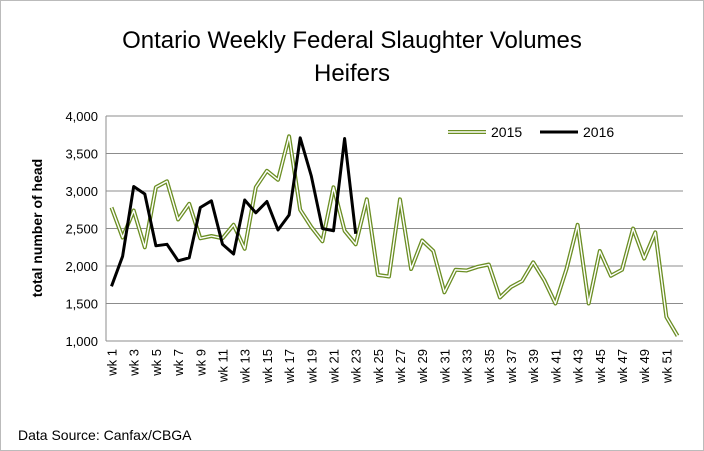  I want to click on x-tick-label: wk 31, so click(444, 366).